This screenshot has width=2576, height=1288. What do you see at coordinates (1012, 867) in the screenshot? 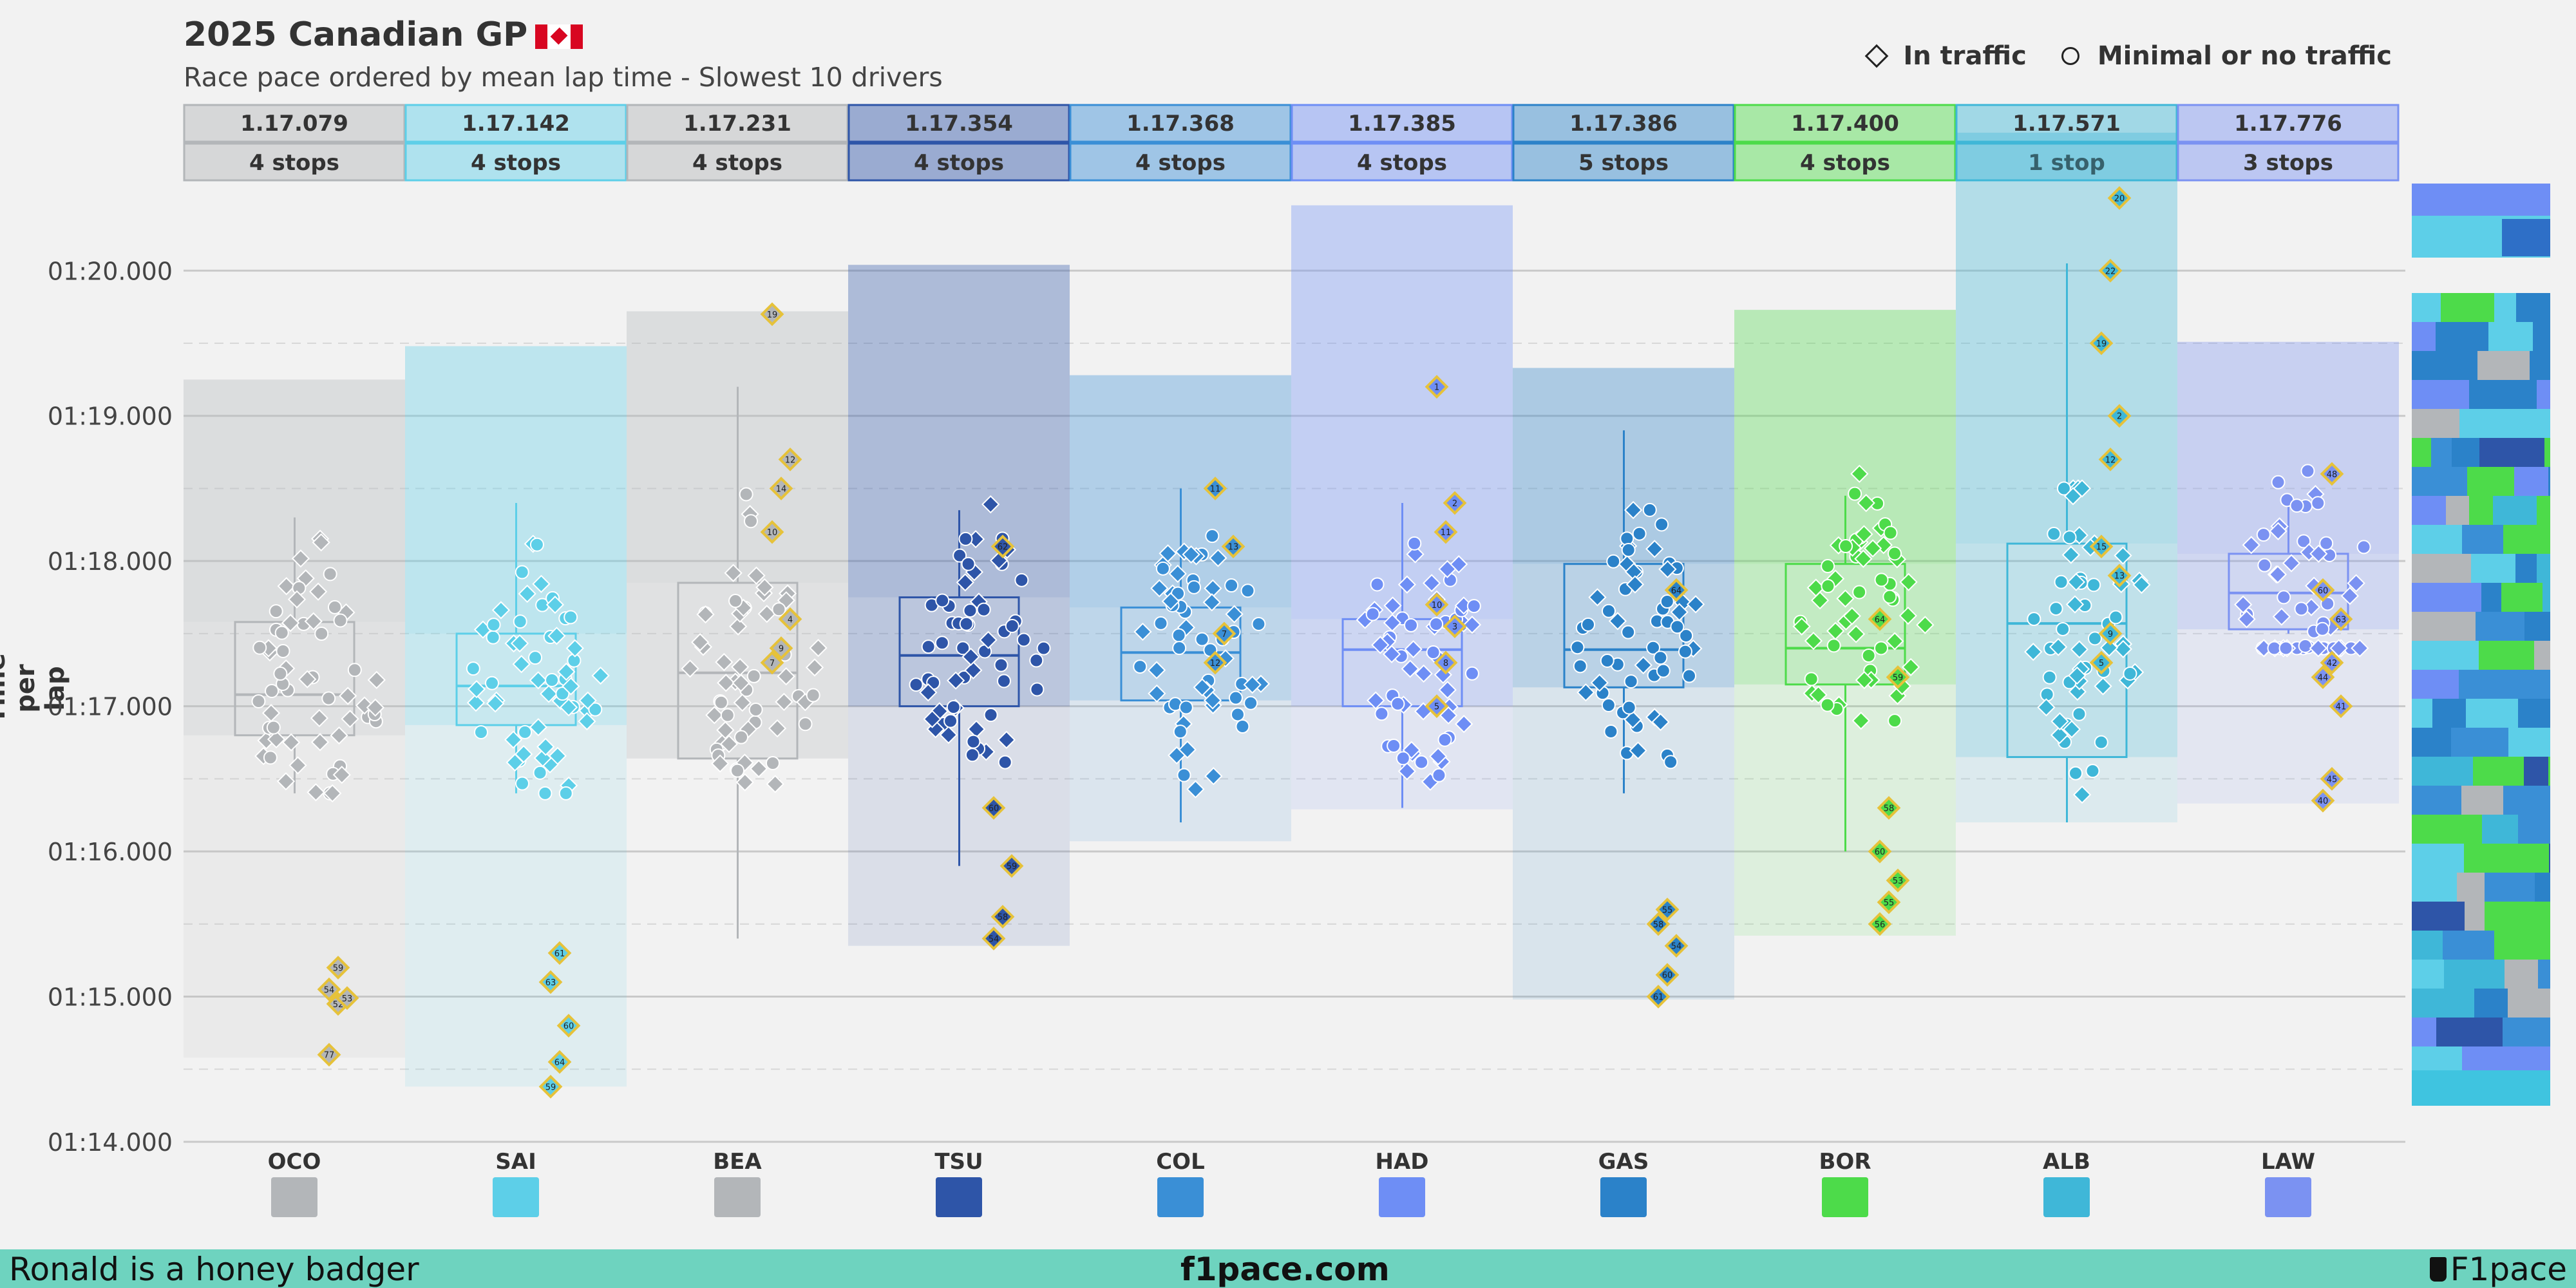
I see `lap-number-label: 59` at bounding box center [1012, 867].